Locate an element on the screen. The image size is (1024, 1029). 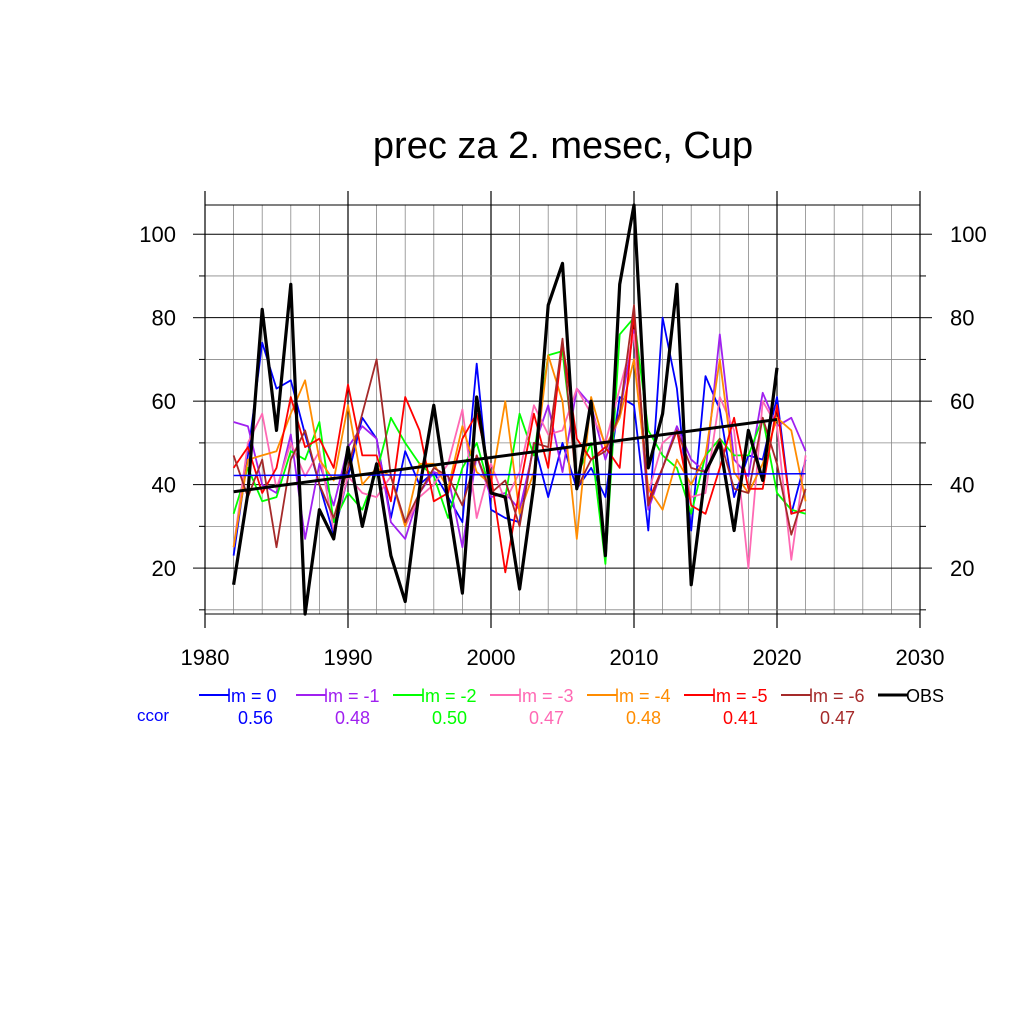
y-tick-label-right: 40 is located at coordinates (962, 485).